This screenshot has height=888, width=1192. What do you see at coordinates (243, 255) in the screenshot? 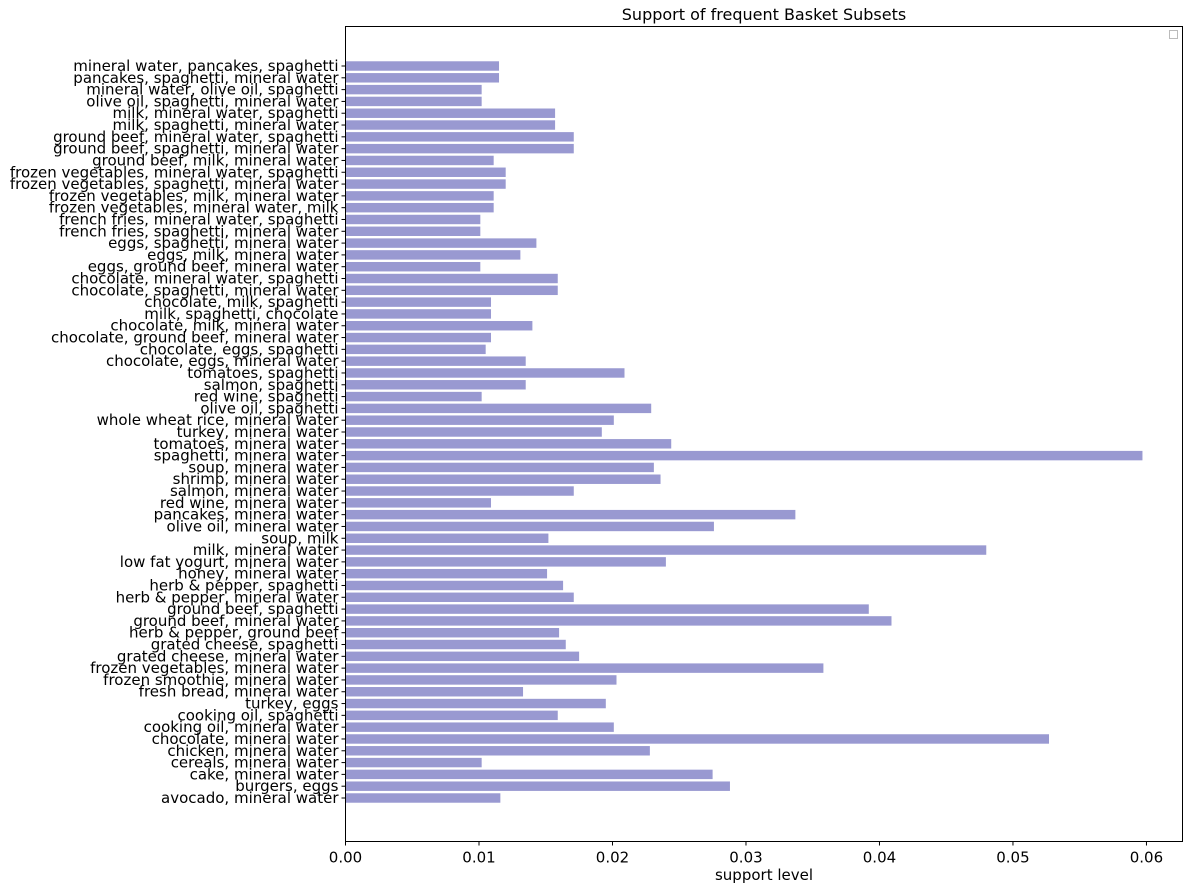
I see `category-label-46: eggs, milk, mineral water` at bounding box center [243, 255].